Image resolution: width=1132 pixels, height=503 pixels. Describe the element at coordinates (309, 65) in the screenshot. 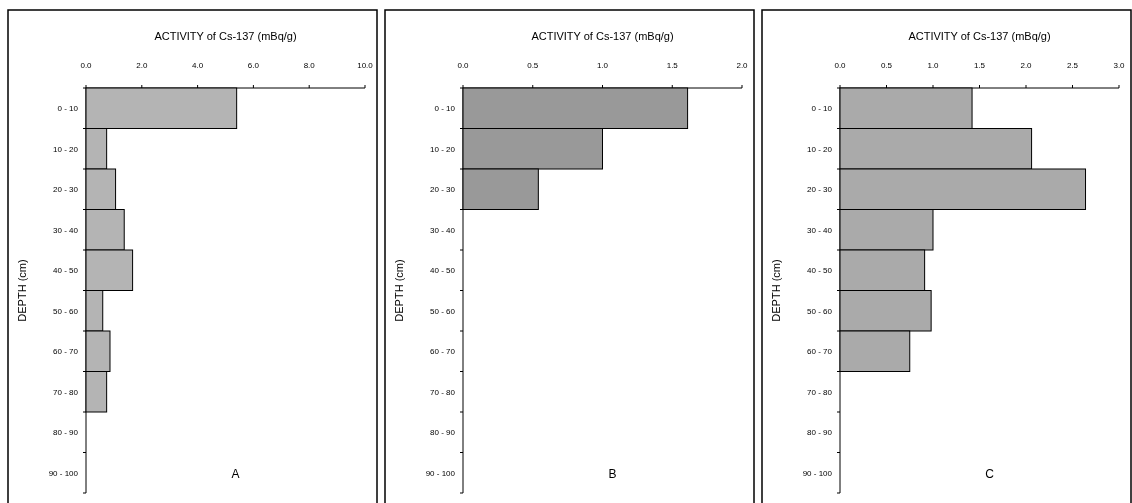

I see `x-tick-label: 8.0` at that location.